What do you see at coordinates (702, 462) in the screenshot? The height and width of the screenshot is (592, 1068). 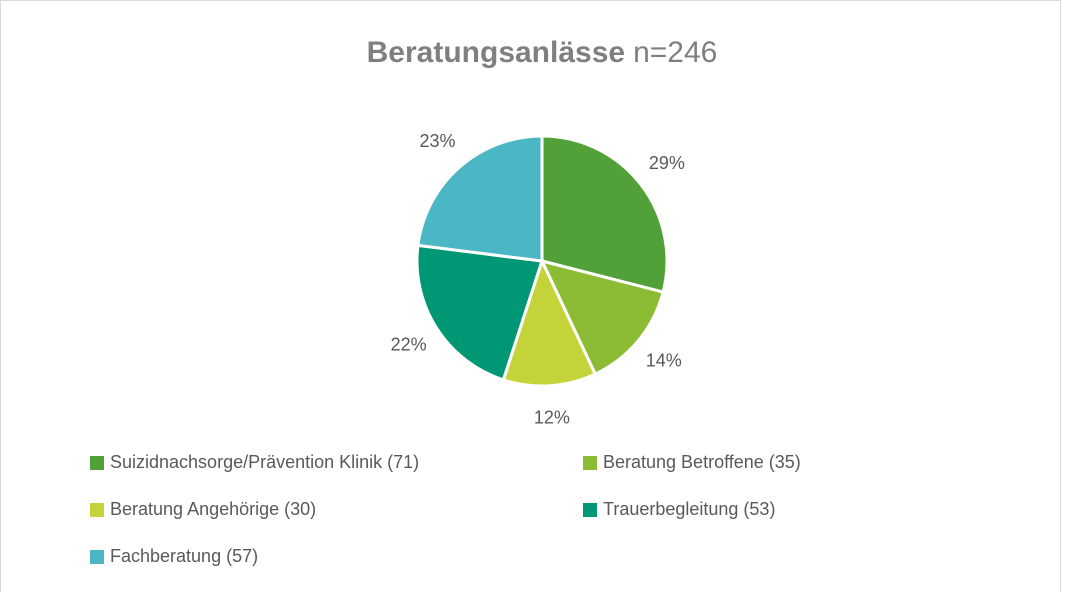 I see `legend-label: Beratung Betroffene (35)` at bounding box center [702, 462].